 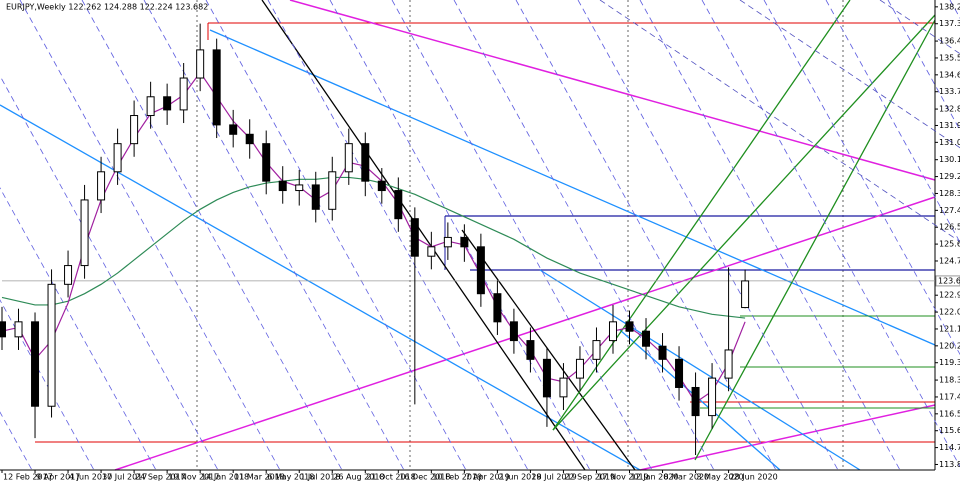 I want to click on x-tick-label: 4 Jun 2017, so click(x=90, y=477).